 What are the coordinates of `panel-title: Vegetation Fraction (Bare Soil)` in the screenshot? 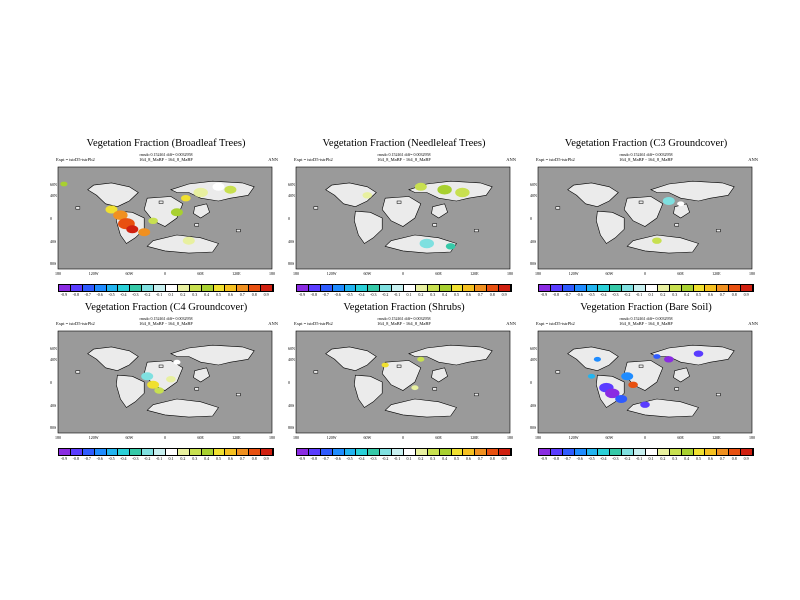 It's located at (646, 307).